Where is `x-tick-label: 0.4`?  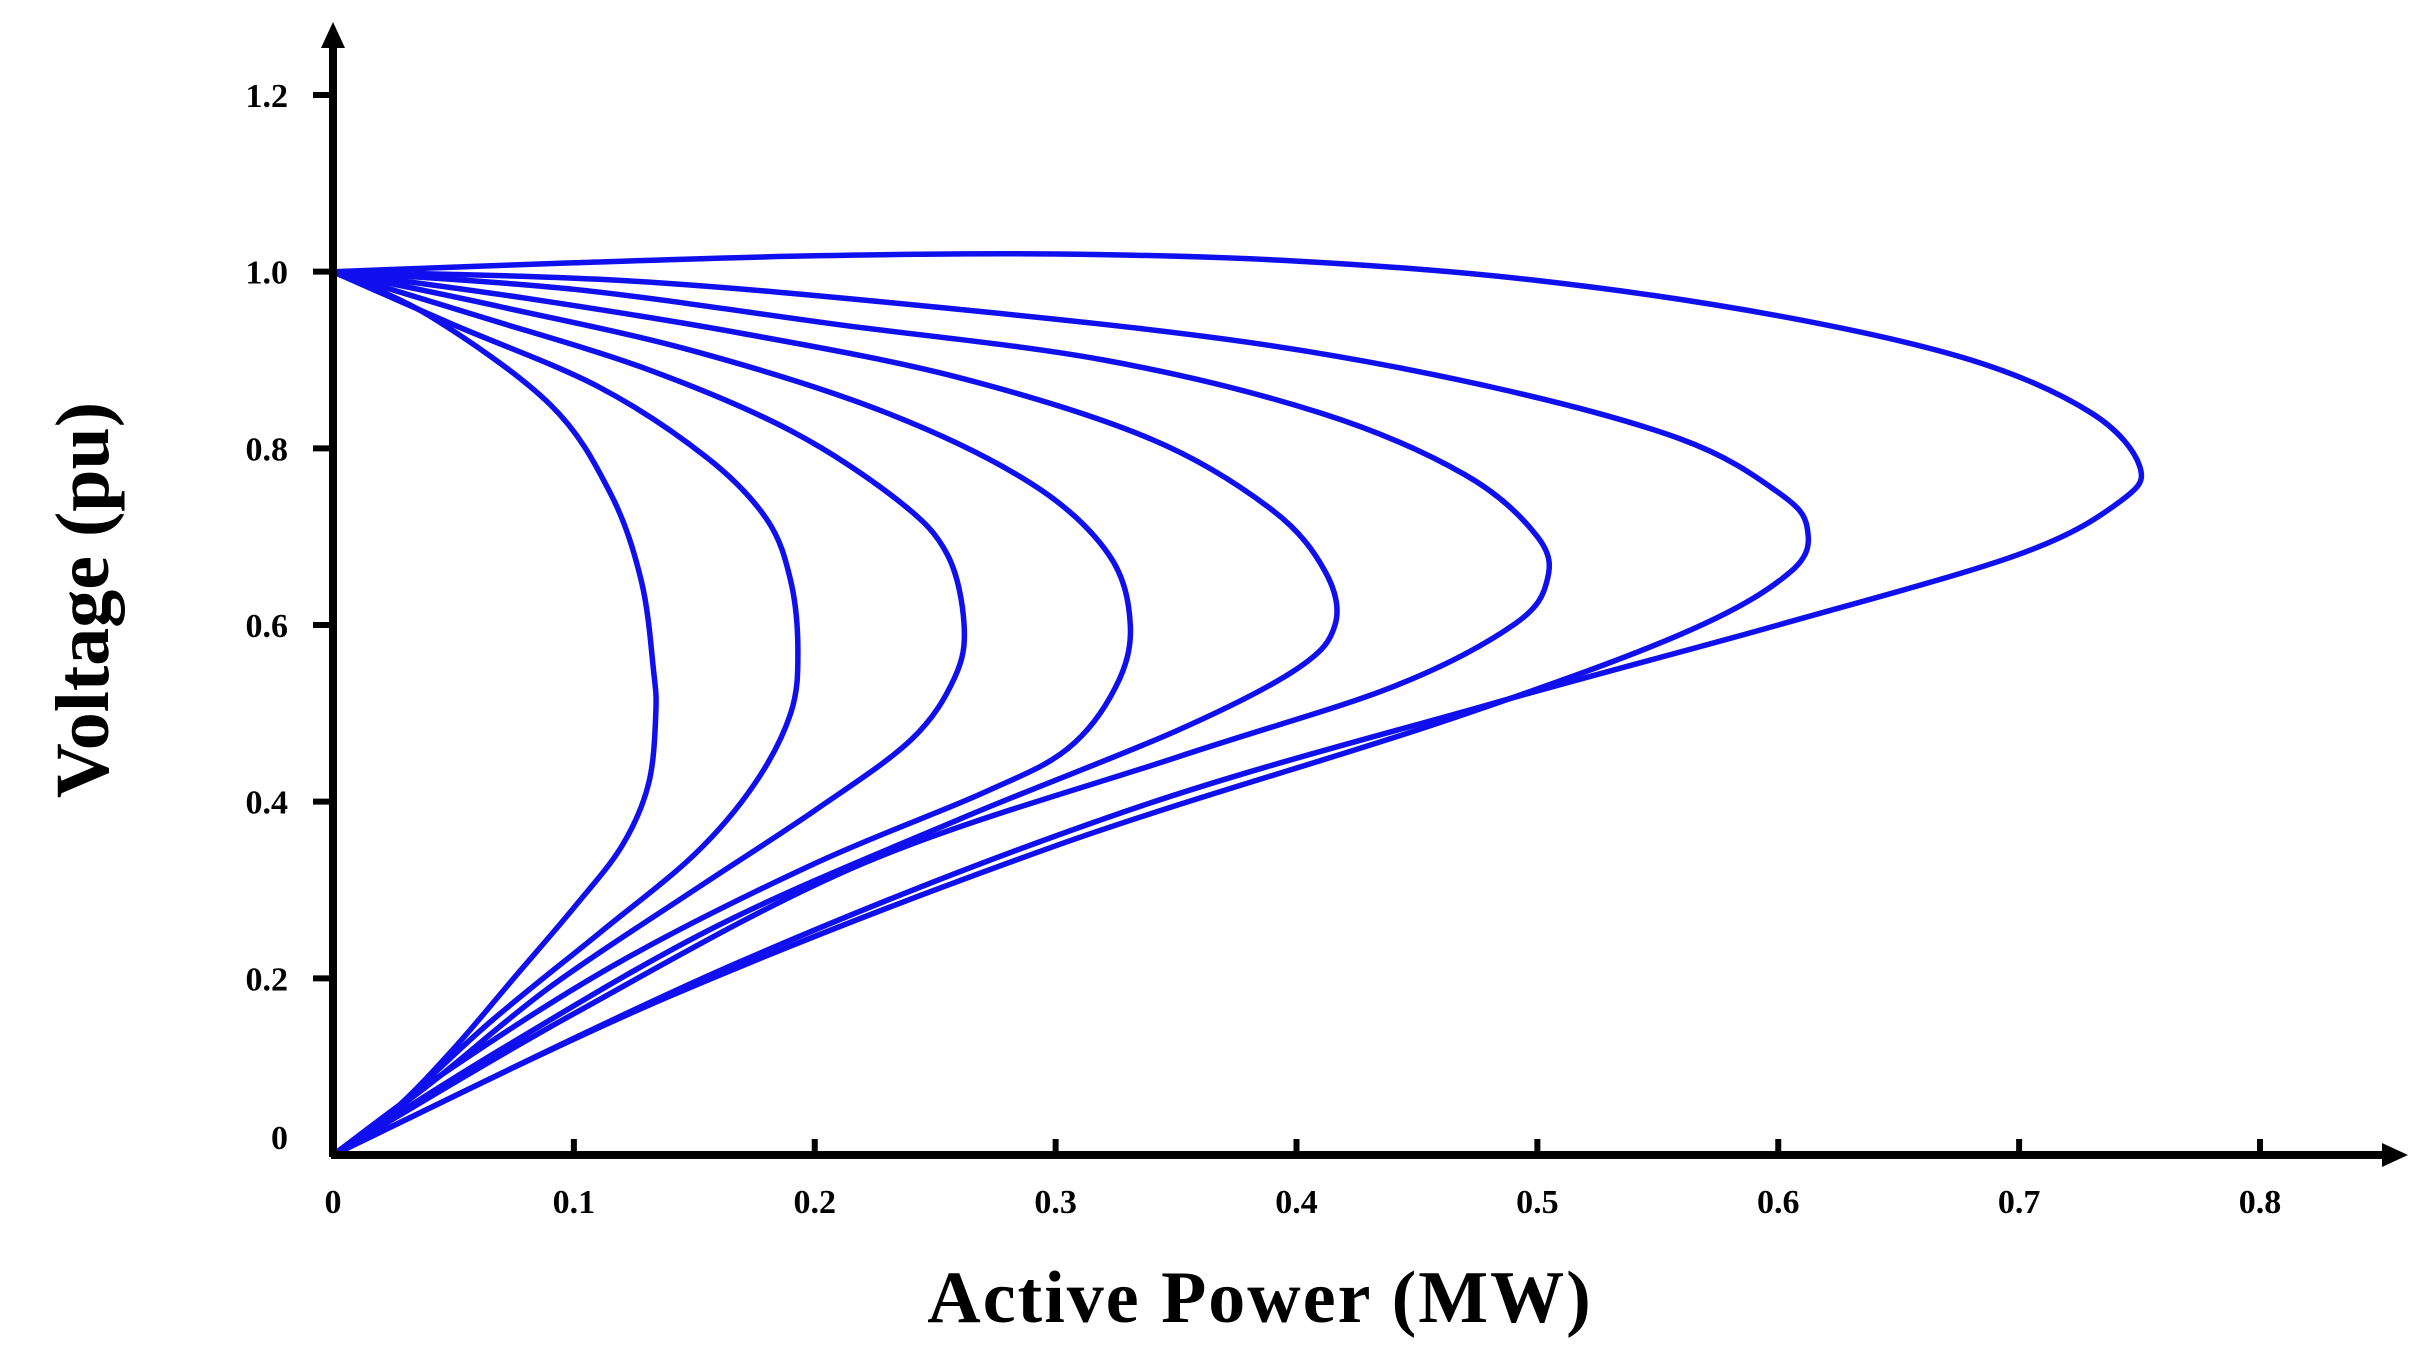
x-tick-label: 0.4 is located at coordinates (1296, 1202).